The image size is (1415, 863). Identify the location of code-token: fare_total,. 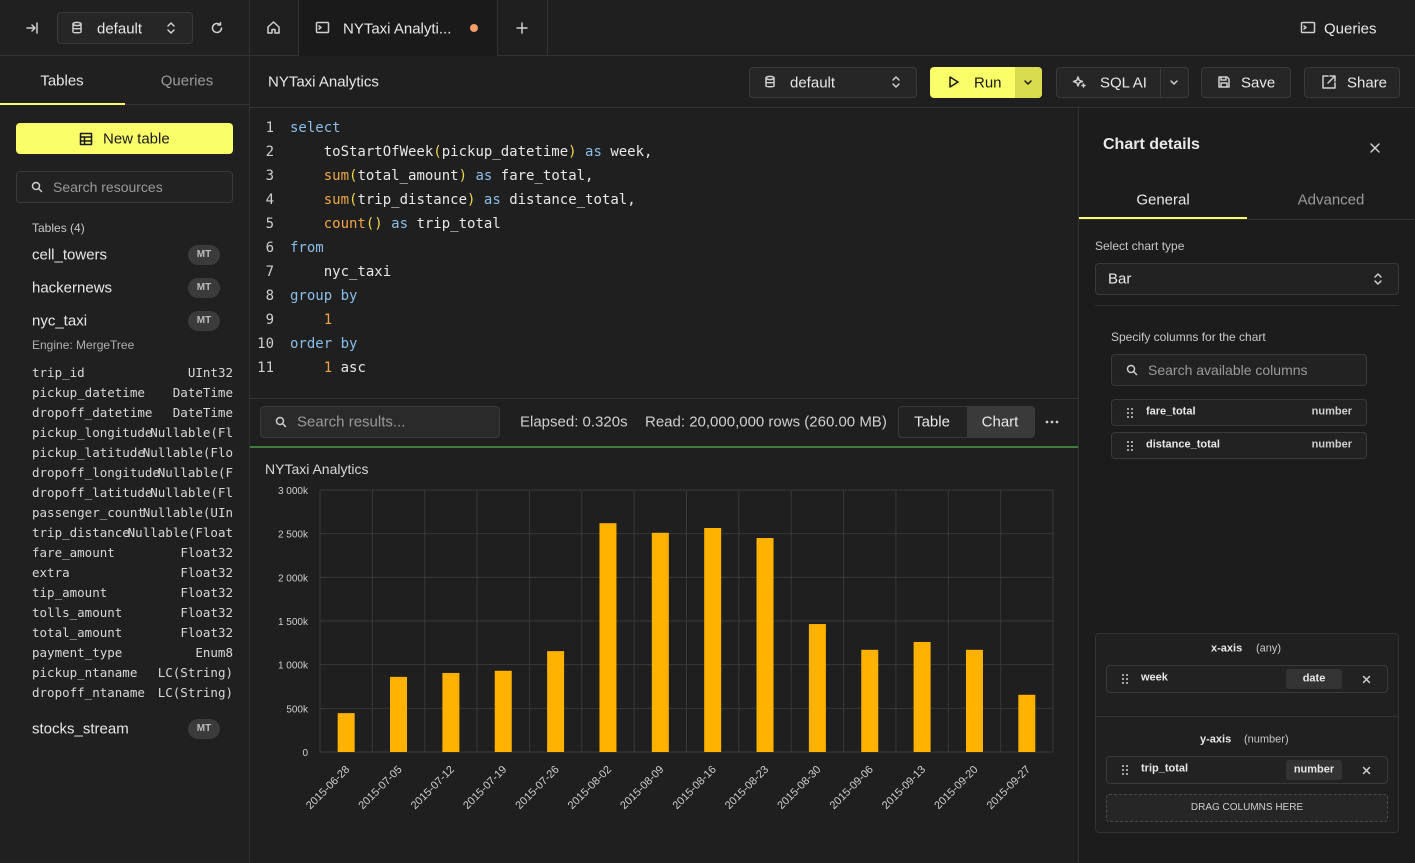
(547, 176).